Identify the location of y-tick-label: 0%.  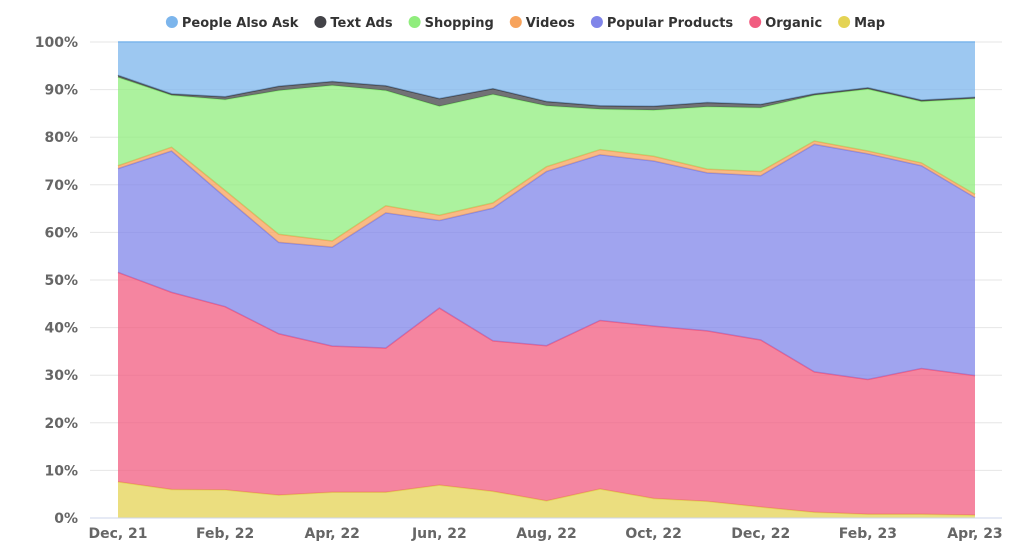
(66, 519).